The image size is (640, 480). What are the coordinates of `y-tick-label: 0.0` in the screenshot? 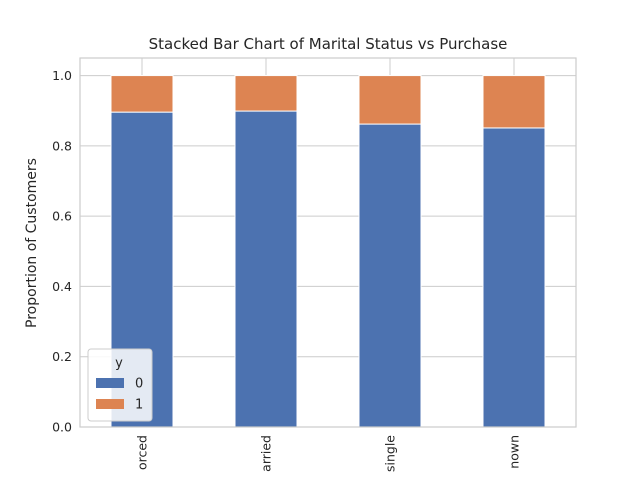 It's located at (62, 427).